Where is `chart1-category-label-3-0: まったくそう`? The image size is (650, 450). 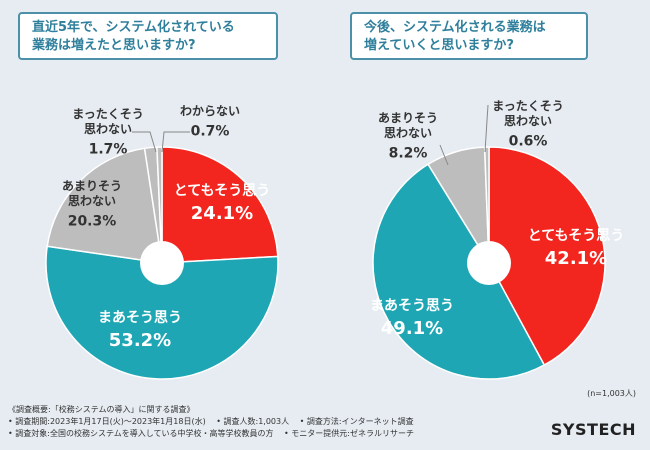 chart1-category-label-3-0: まったくそう is located at coordinates (108, 114).